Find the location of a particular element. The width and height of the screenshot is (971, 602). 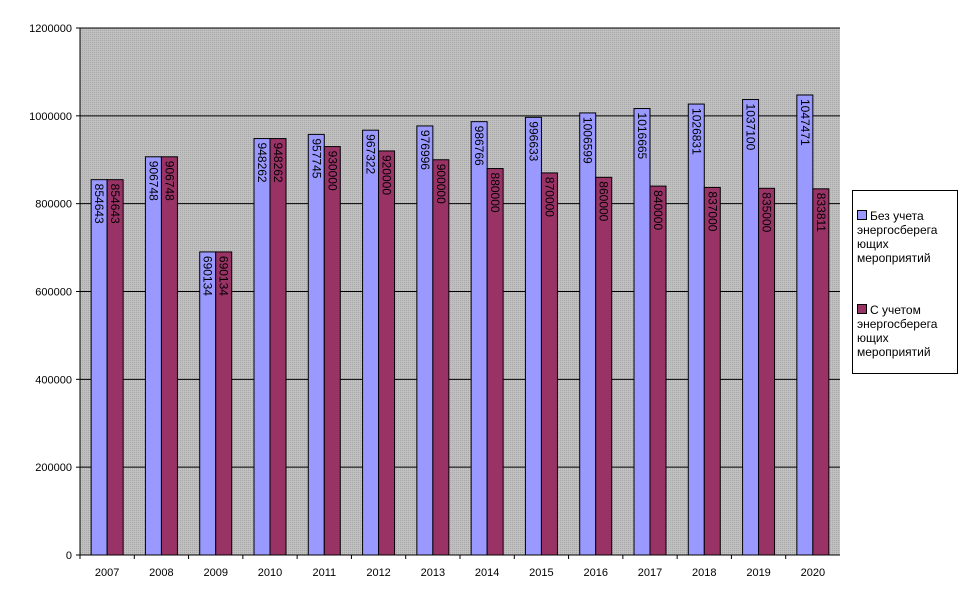

data-label: 1047471 is located at coordinates (805, 122).